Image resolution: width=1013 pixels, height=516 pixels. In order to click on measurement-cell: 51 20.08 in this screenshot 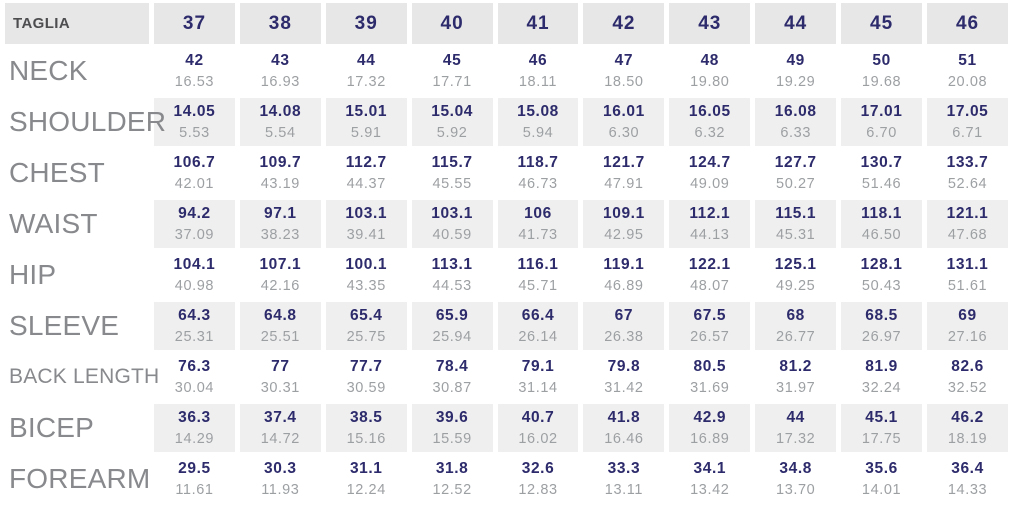, I will do `click(967, 71)`.